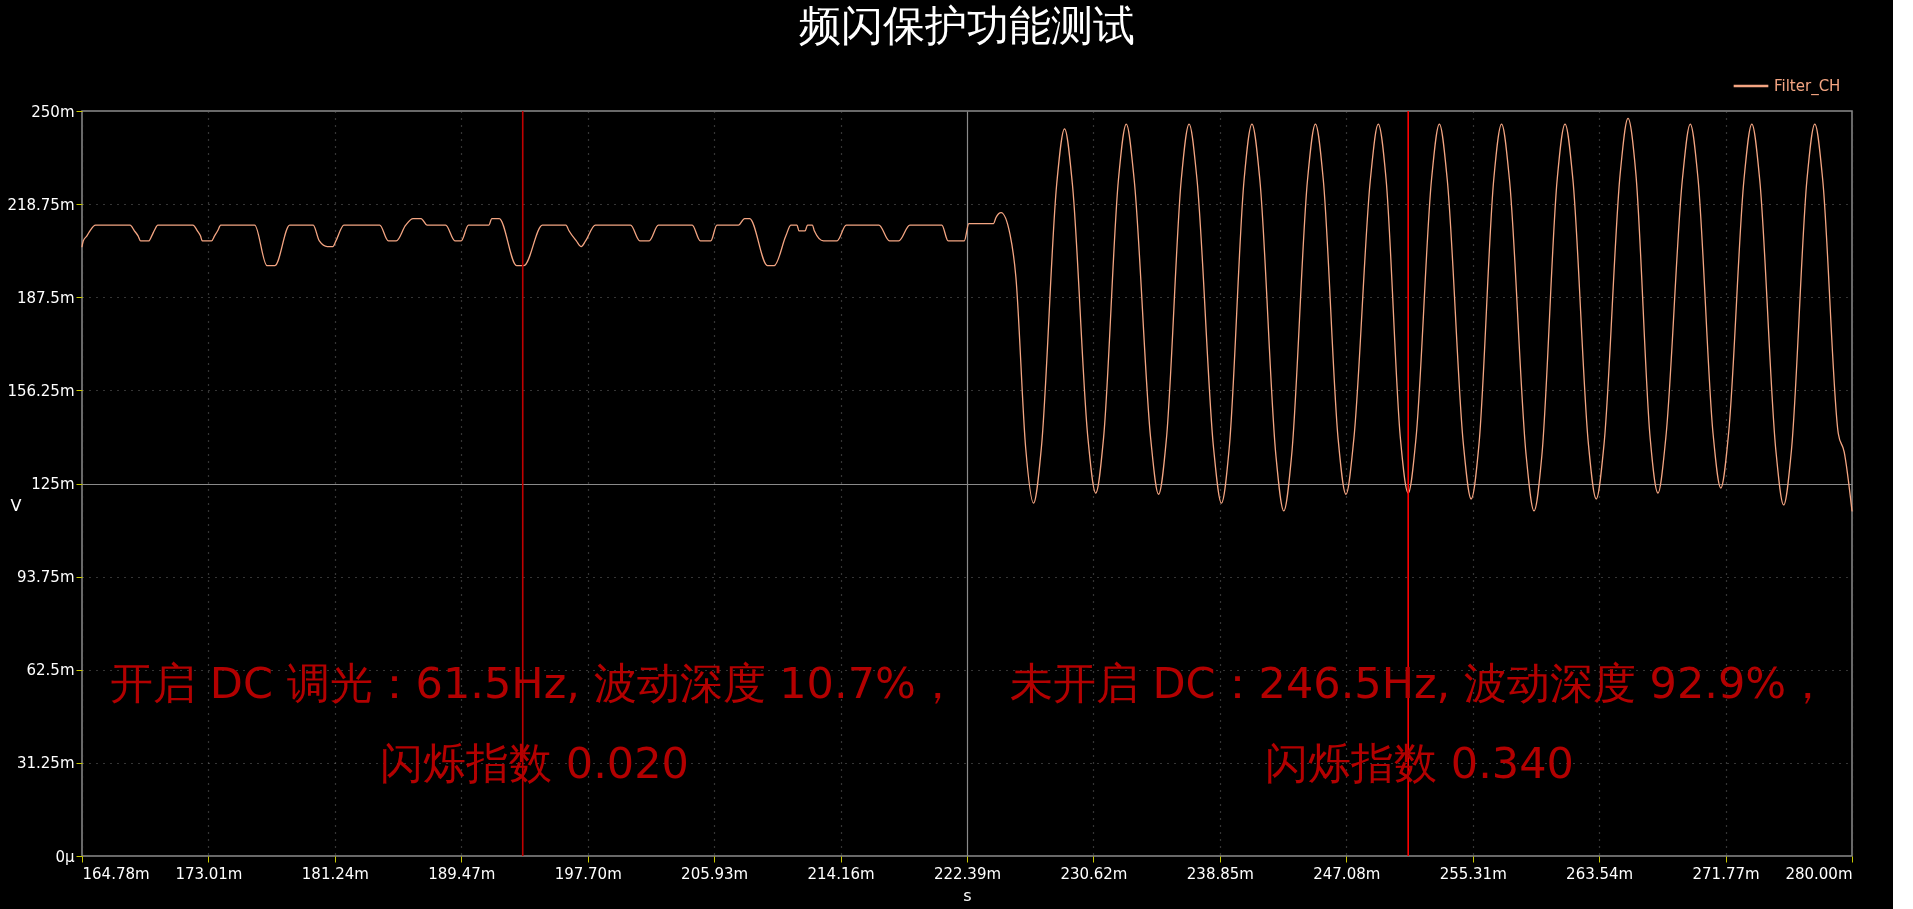 The image size is (1913, 909). I want to click on y-tick-label: 250m, so click(53, 111).